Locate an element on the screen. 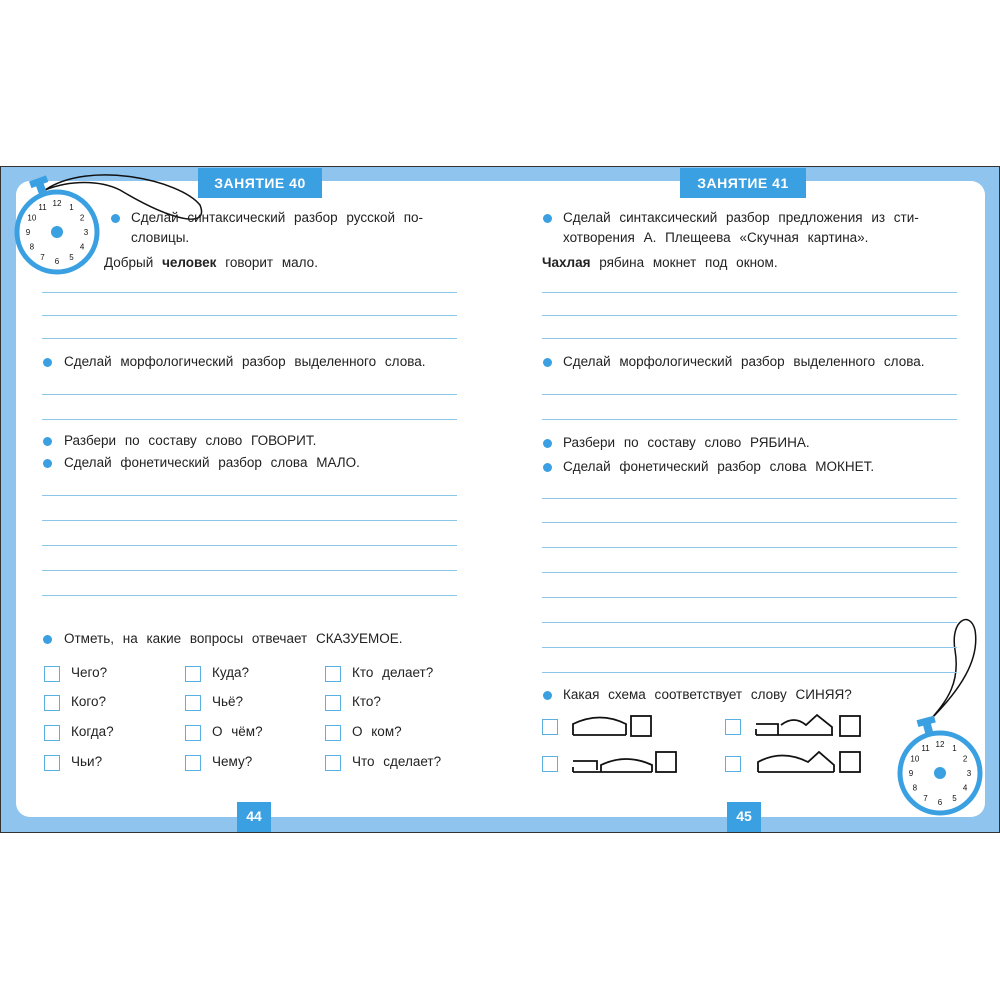 The height and width of the screenshot is (1000, 1000). poem-sentence: Чахлая рябина мокнет под окном. is located at coordinates (660, 262).